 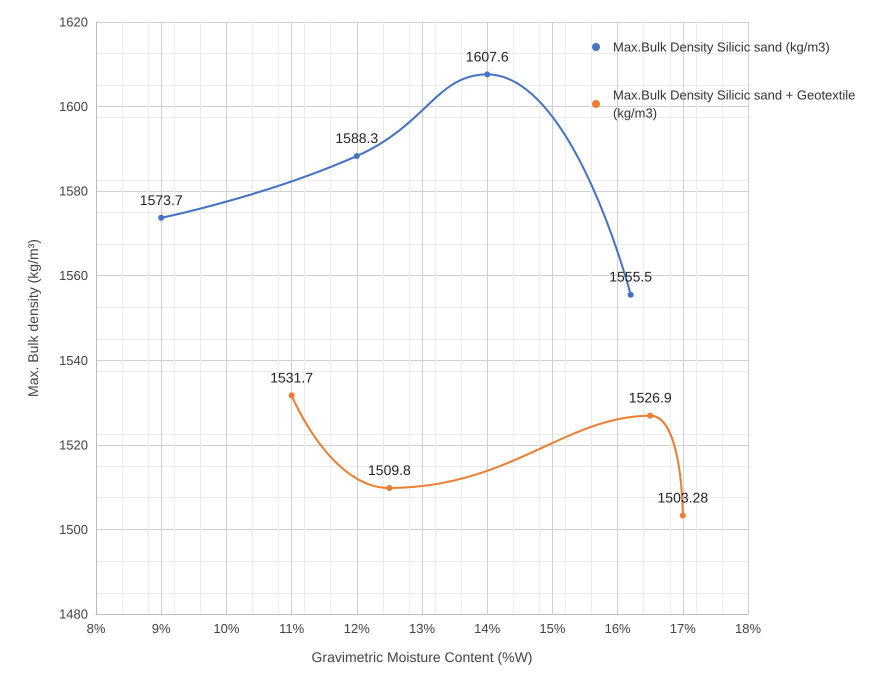 What do you see at coordinates (736, 104) in the screenshot?
I see `legend-label: Max.Bulk Density Silicic sand + Geotextile (kg/m3)` at bounding box center [736, 104].